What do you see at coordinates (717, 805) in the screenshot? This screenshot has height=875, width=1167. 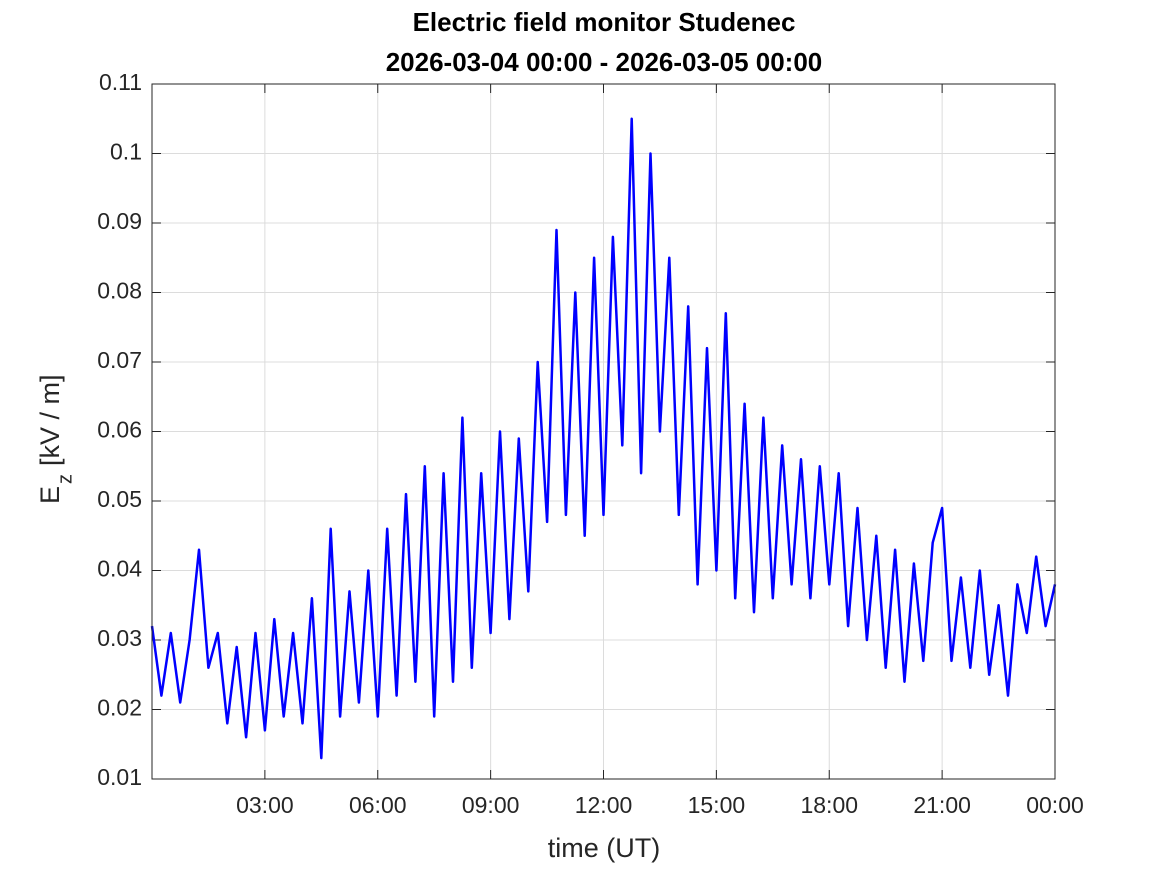 I see `x-tick-label: 15:00` at bounding box center [717, 805].